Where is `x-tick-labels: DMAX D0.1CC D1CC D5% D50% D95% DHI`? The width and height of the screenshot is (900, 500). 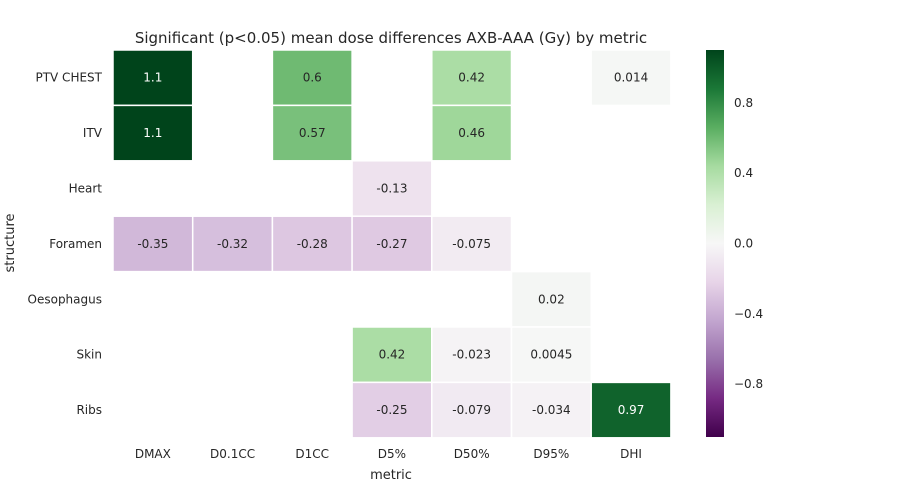 x-tick-labels: DMAX D0.1CC D1CC D5% D50% D95% DHI is located at coordinates (388, 454).